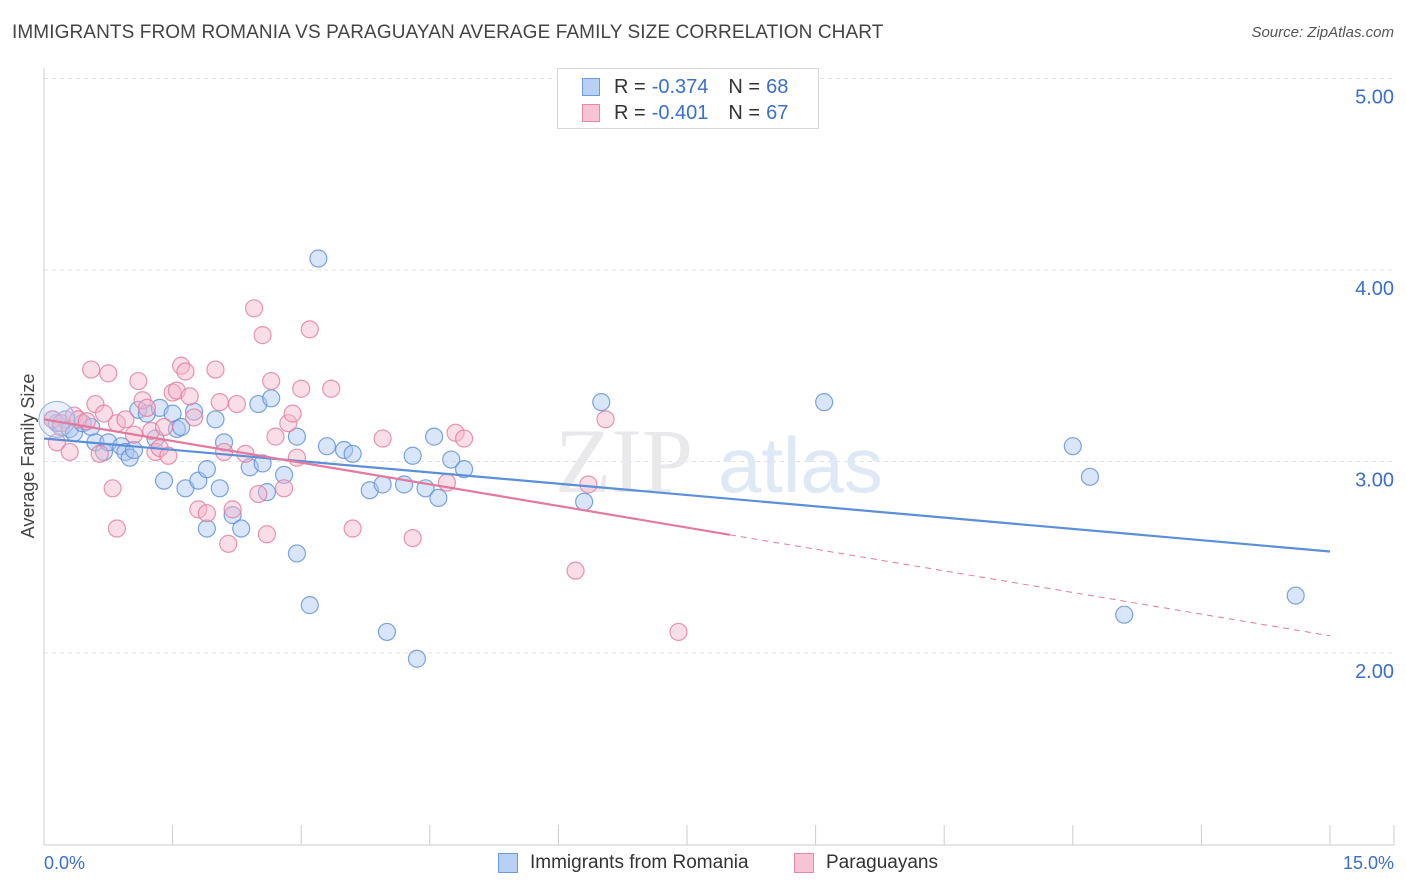  I want to click on trend-line-paraguayans, so click(387, 477).